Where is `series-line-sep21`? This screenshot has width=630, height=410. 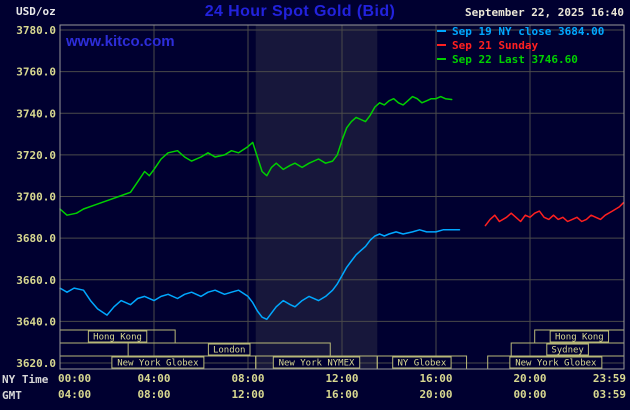
series-line-sep21 is located at coordinates (554, 214).